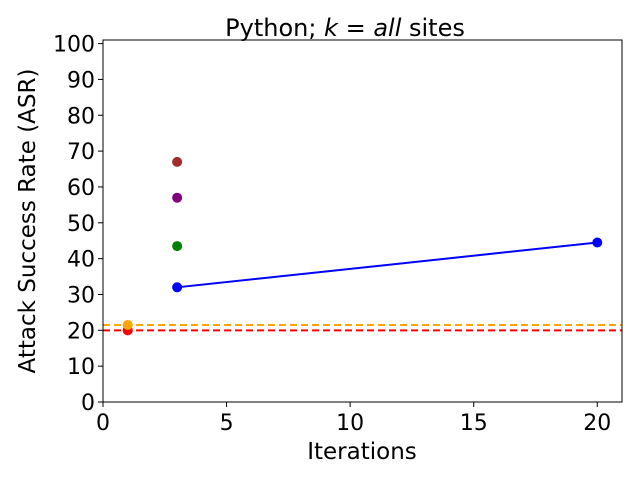  I want to click on y-tick-label-60: 60, so click(81, 188).